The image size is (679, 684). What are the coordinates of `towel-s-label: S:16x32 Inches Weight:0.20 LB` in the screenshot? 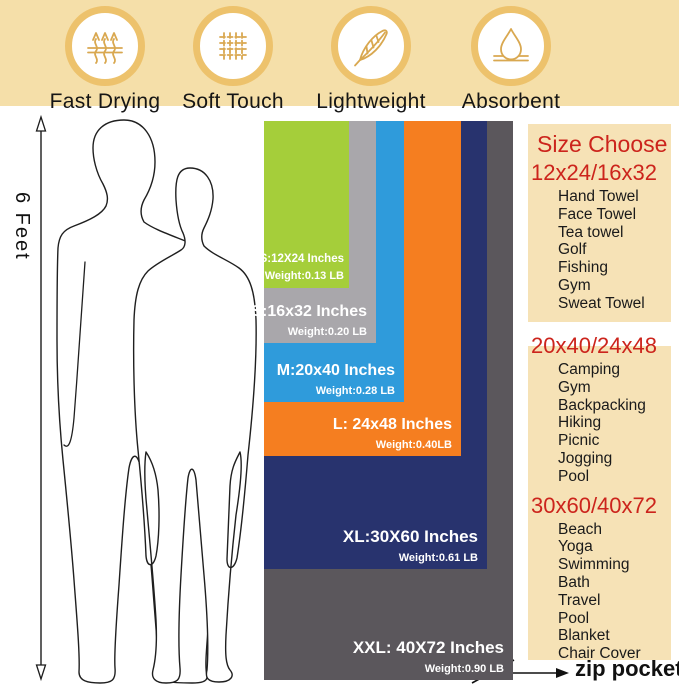 It's located at (309, 320).